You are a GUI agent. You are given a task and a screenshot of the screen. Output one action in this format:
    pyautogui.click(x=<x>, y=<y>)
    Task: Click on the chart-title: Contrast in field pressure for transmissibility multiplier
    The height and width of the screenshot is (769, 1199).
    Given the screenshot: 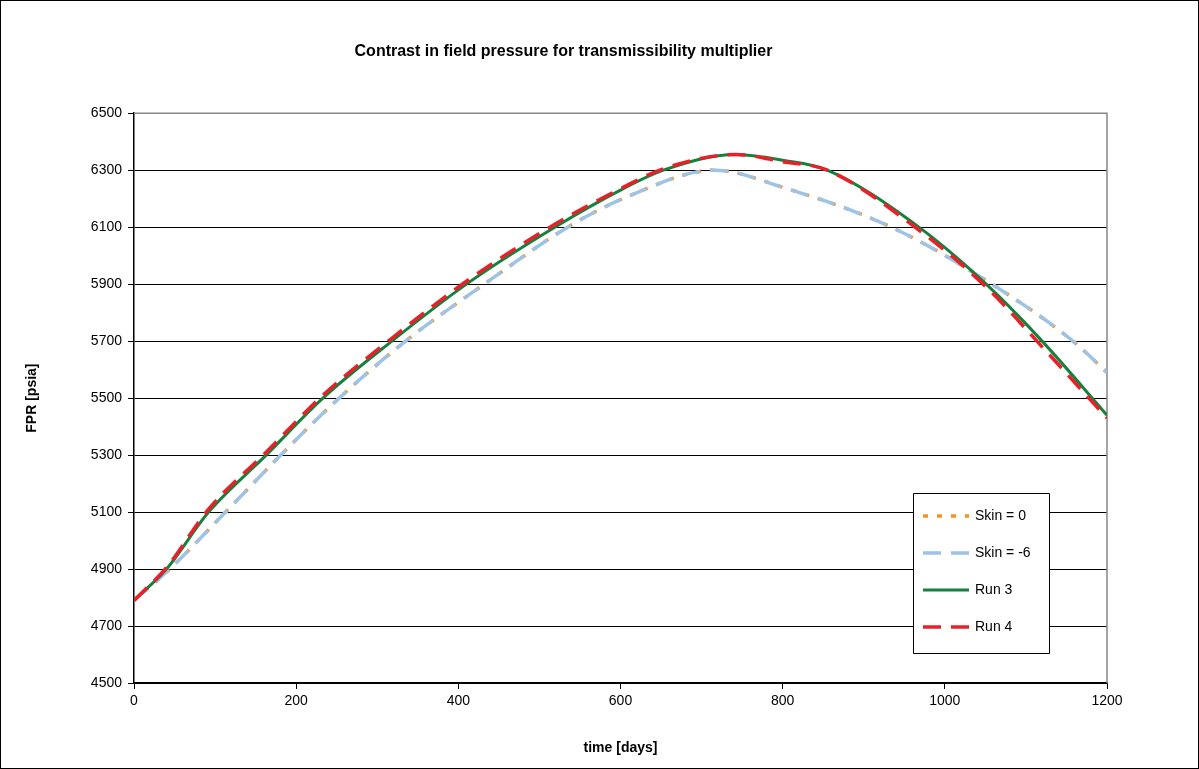 What is the action you would take?
    pyautogui.click(x=563, y=51)
    